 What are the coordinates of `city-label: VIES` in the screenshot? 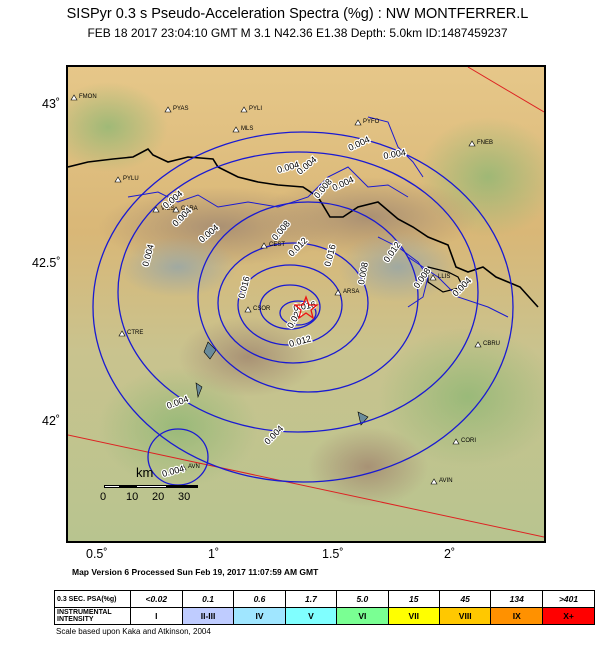 It's located at (168, 209).